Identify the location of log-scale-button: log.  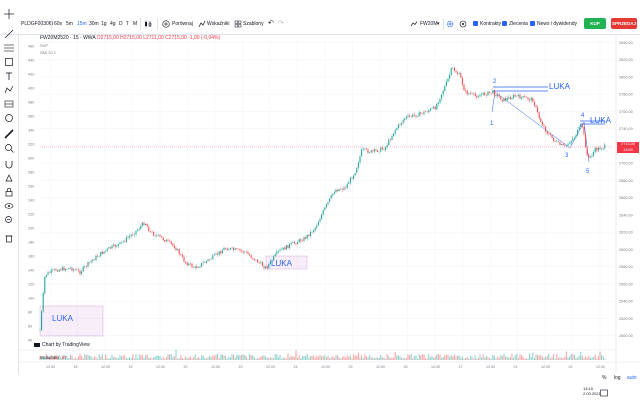
(617, 378).